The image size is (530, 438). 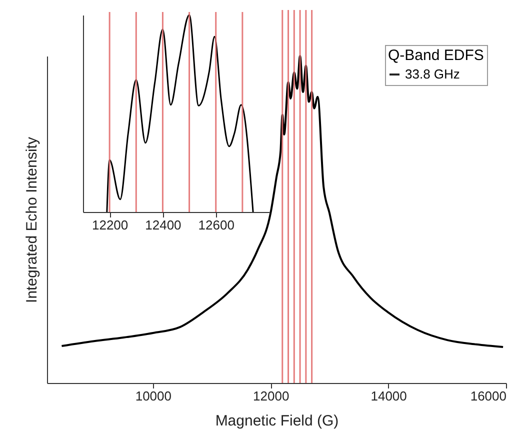 What do you see at coordinates (153, 396) in the screenshot?
I see `x-tick-label: 10000` at bounding box center [153, 396].